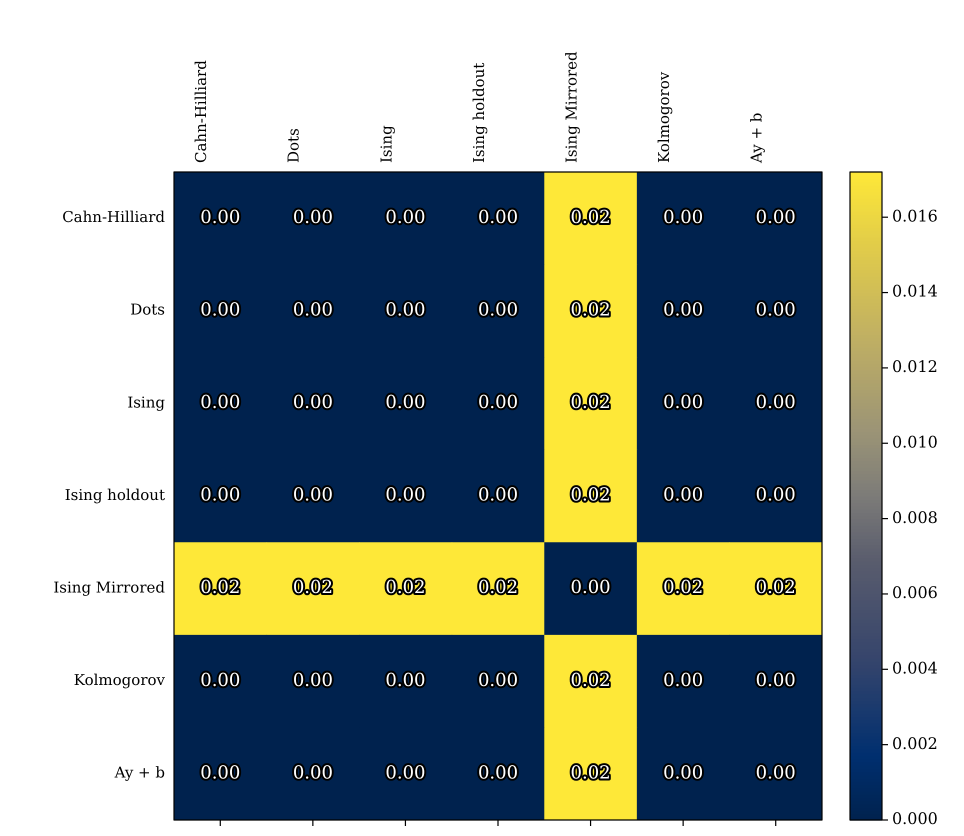 This screenshot has width=964, height=836. What do you see at coordinates (915, 291) in the screenshot?
I see `color-bar-label: 0.014` at bounding box center [915, 291].